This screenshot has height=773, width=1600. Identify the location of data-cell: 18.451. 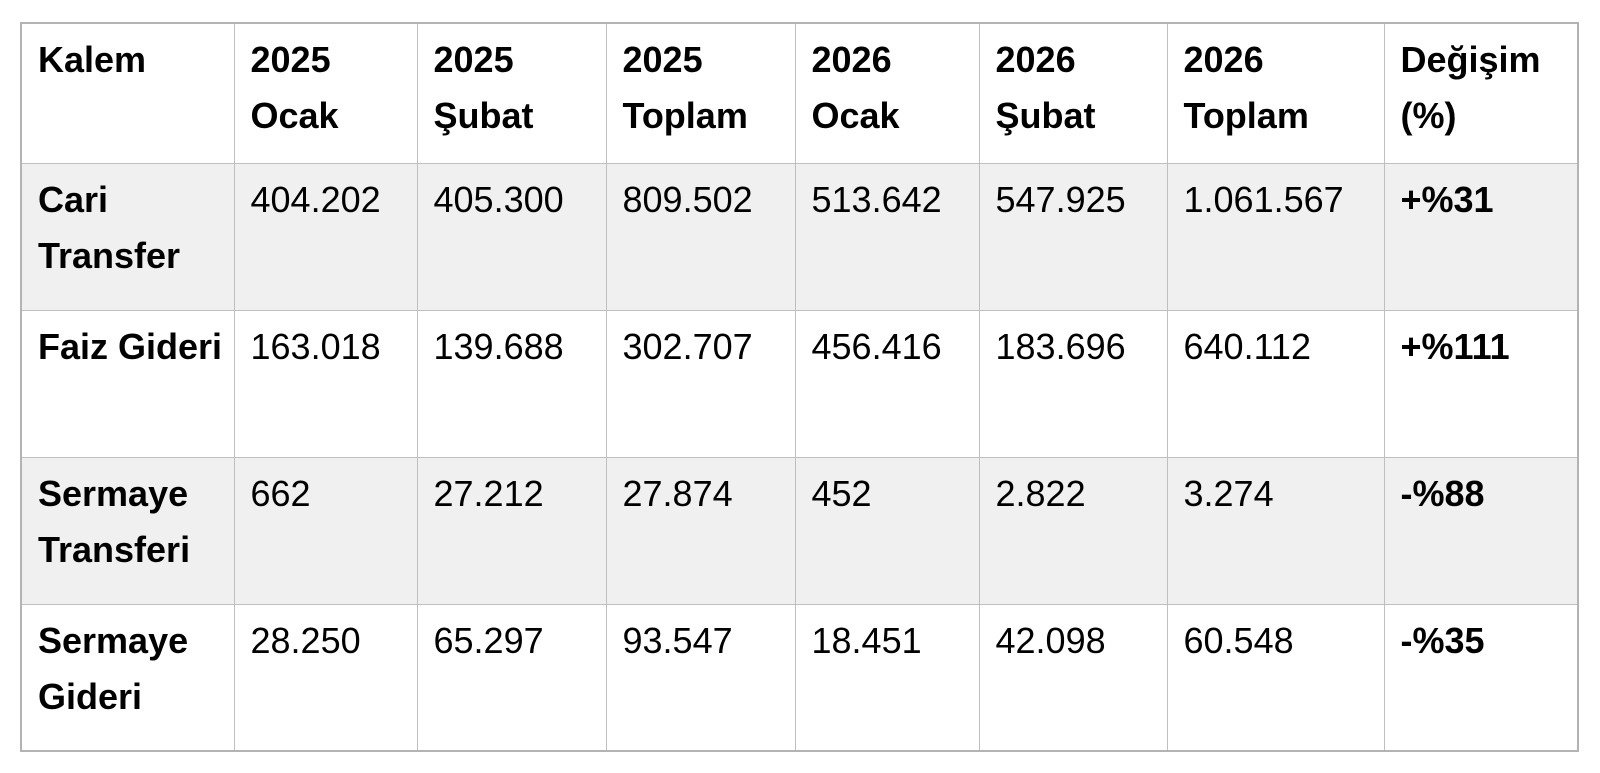
(887, 677).